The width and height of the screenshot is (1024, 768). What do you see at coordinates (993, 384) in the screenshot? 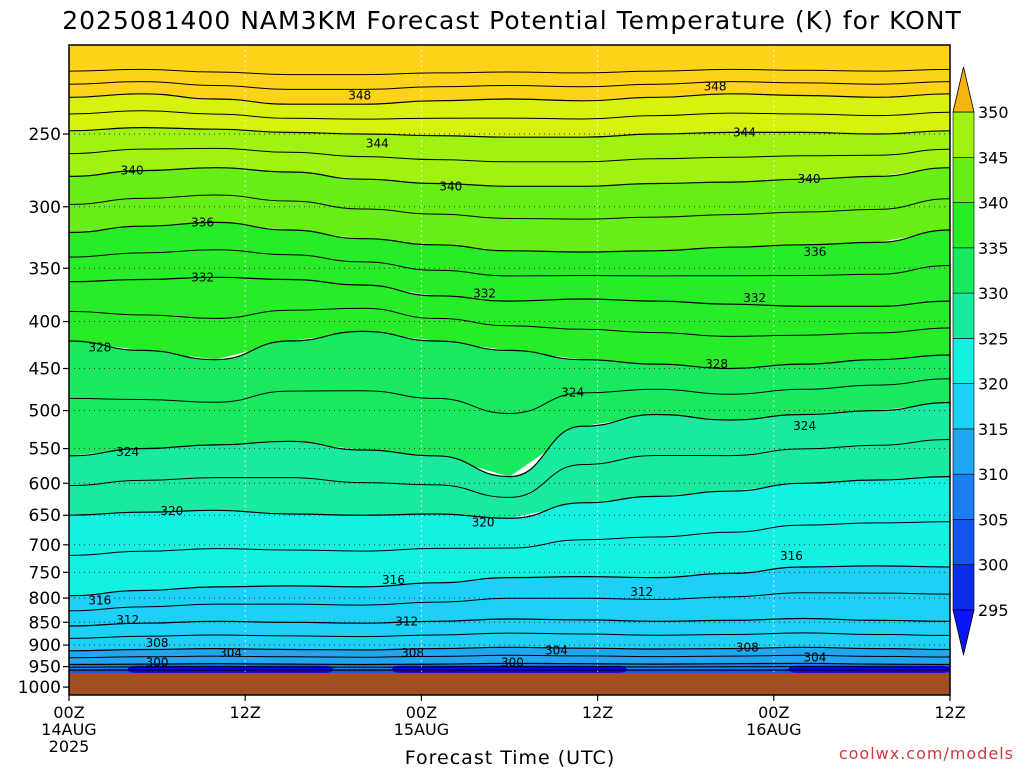
I see `colorbar-label: 320` at bounding box center [993, 384].